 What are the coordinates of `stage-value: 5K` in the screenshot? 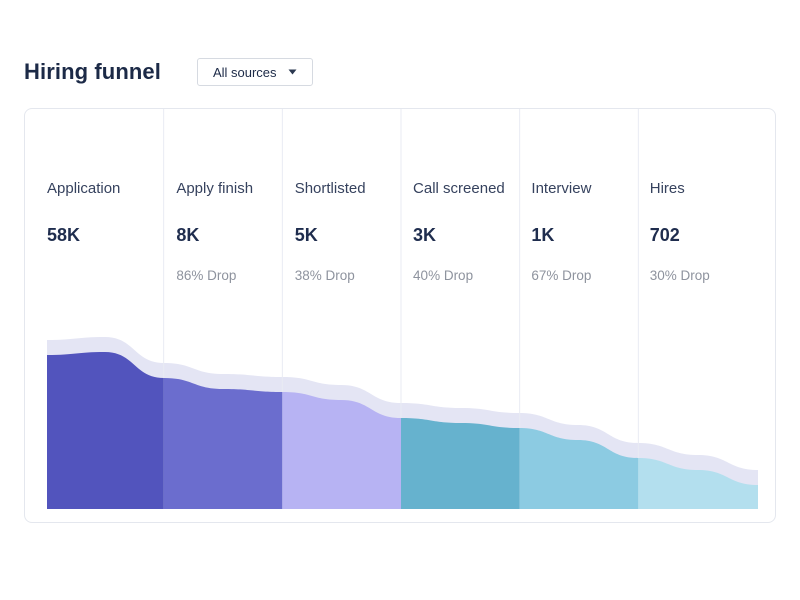 It's located at (306, 235).